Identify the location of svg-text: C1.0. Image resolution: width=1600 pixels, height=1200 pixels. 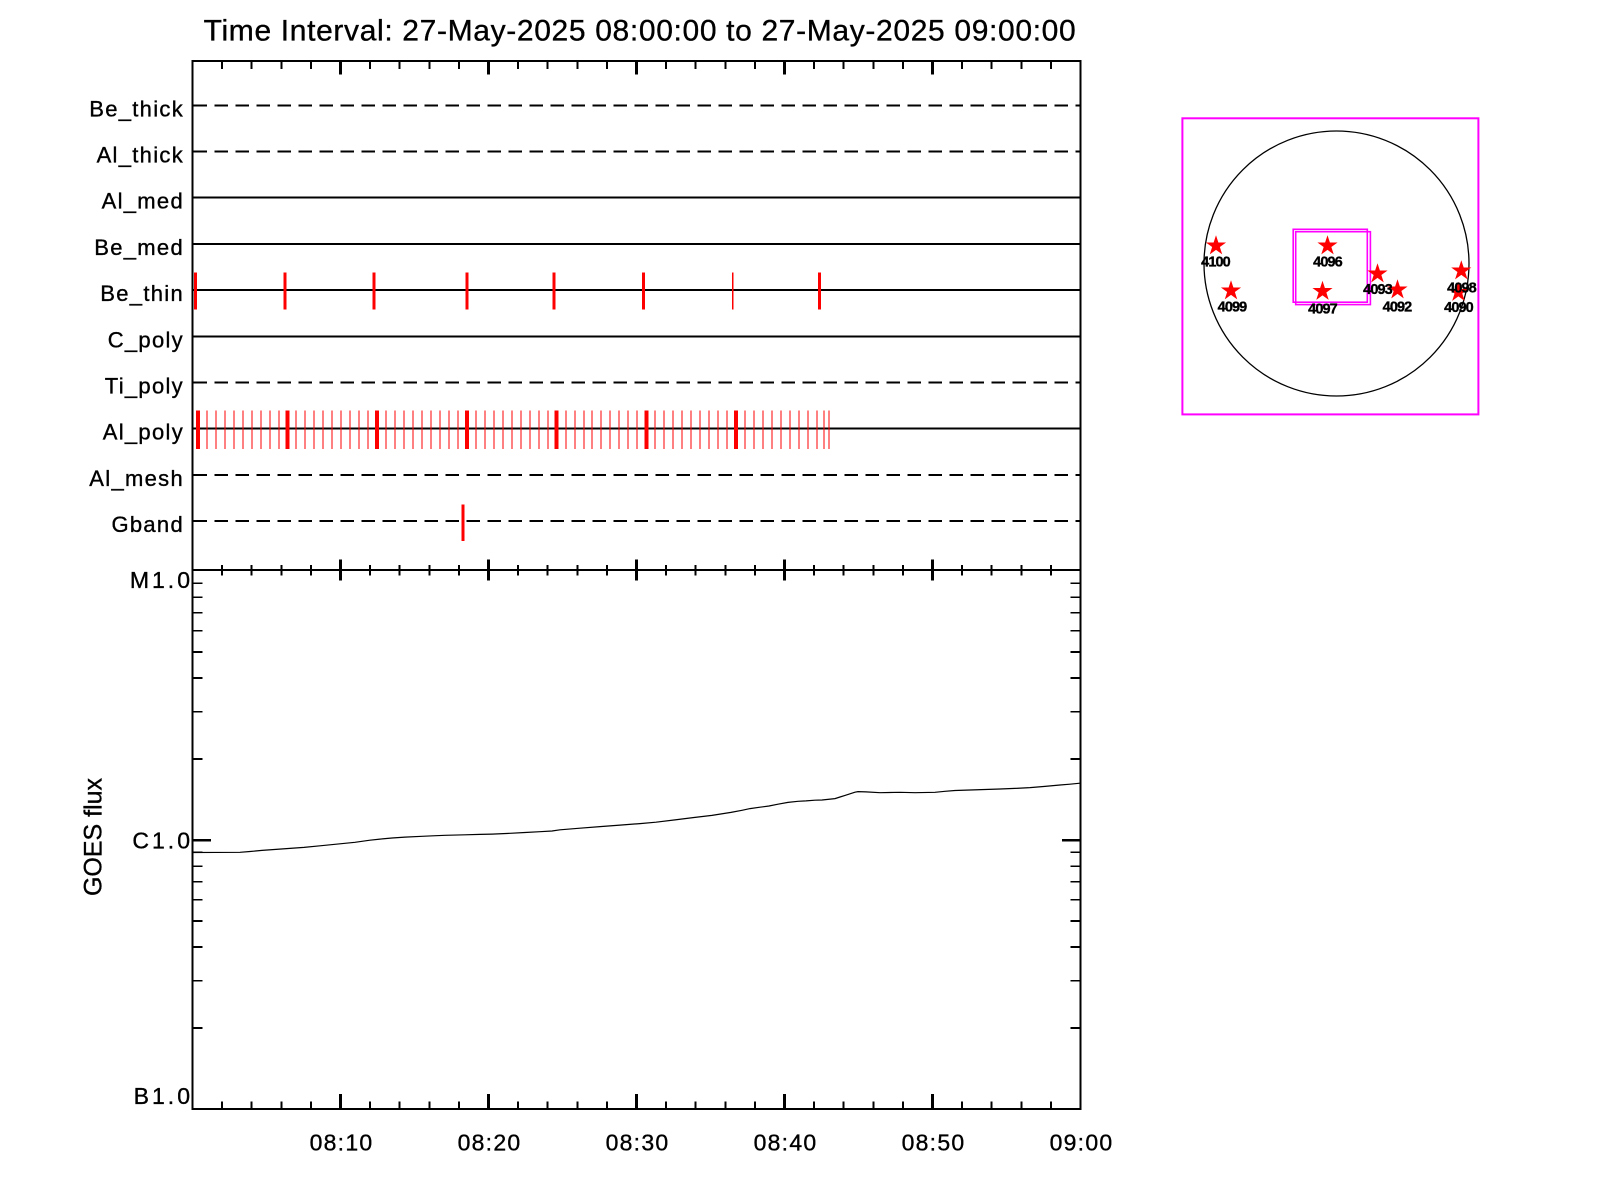
(162, 840).